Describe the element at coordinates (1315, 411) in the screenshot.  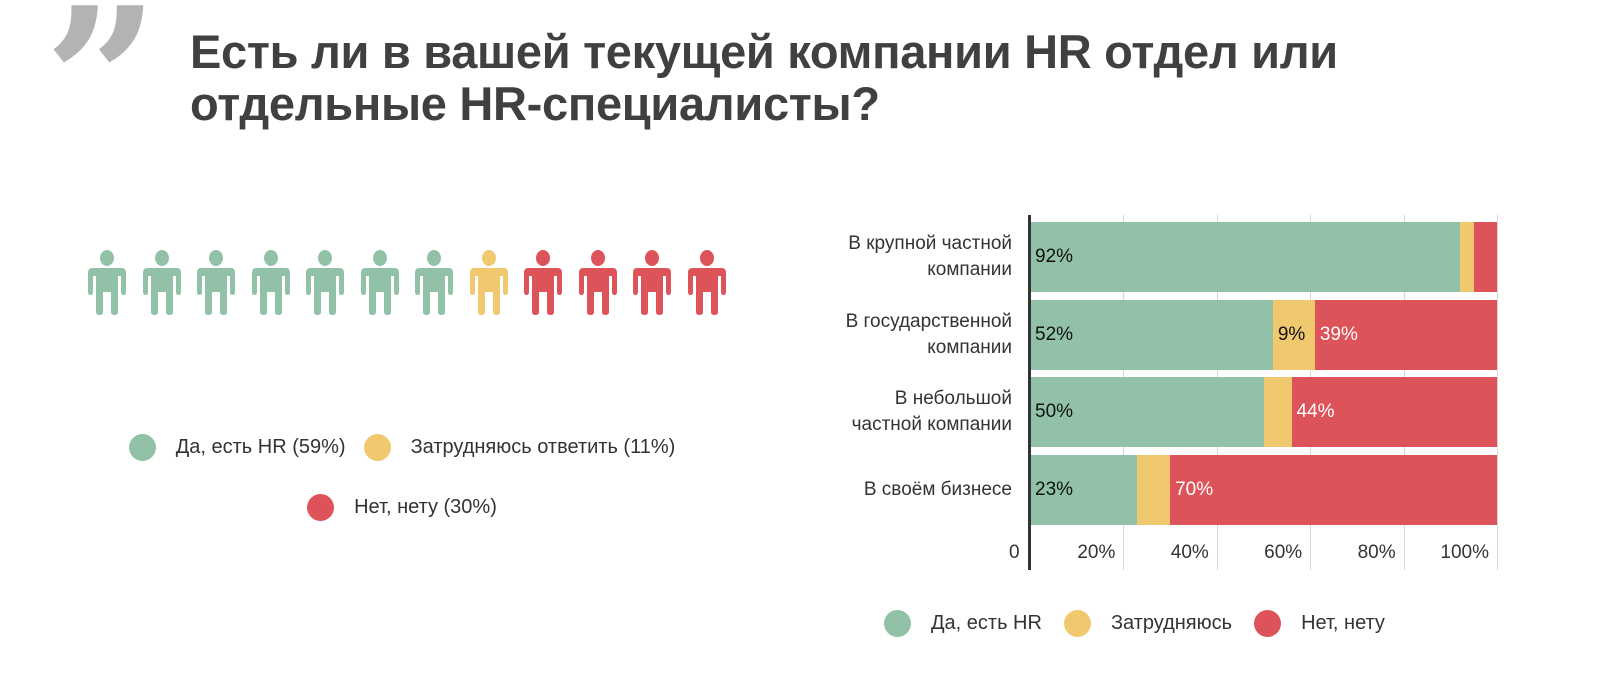
I see `bar-value-label: 44%` at that location.